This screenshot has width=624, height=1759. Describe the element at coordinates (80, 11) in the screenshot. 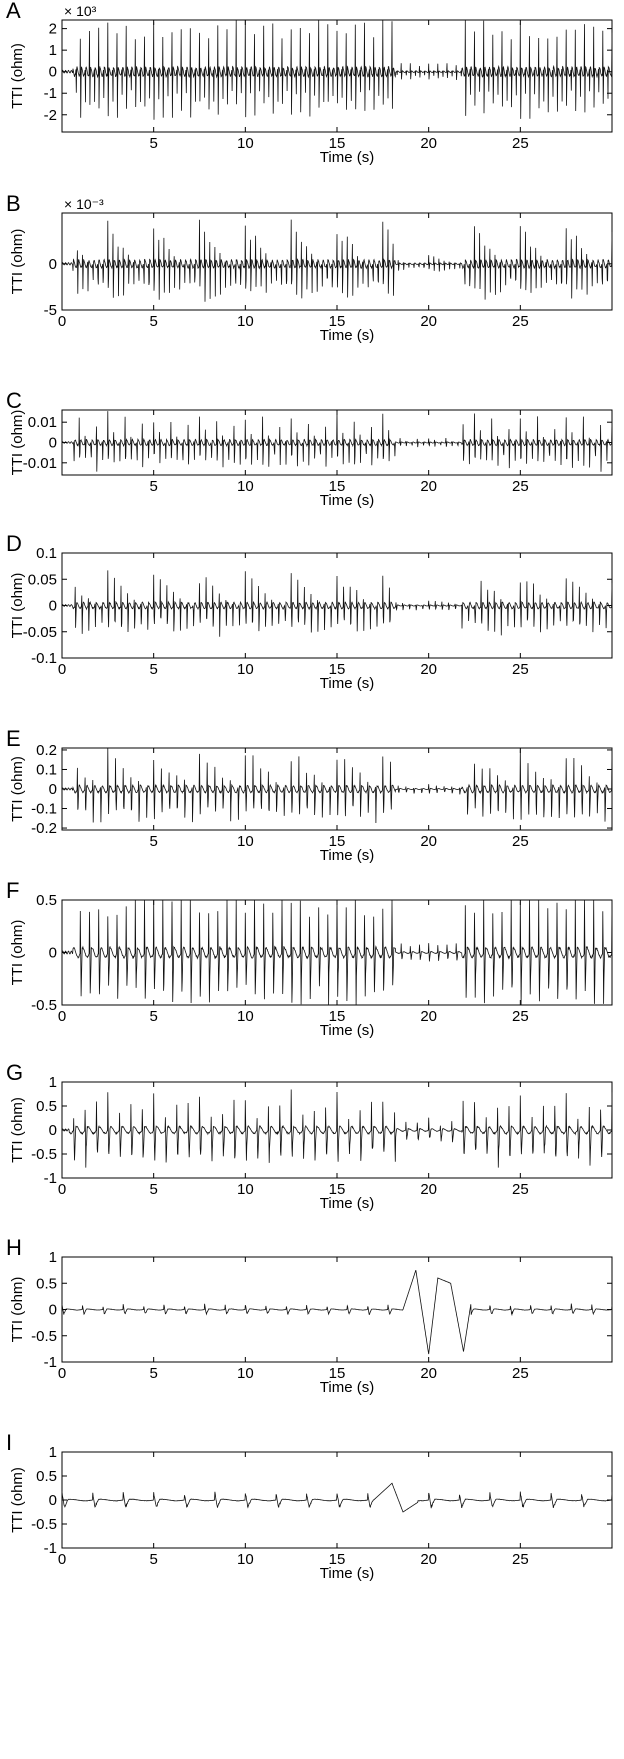

I see `axis-exponent: × 10³` at that location.